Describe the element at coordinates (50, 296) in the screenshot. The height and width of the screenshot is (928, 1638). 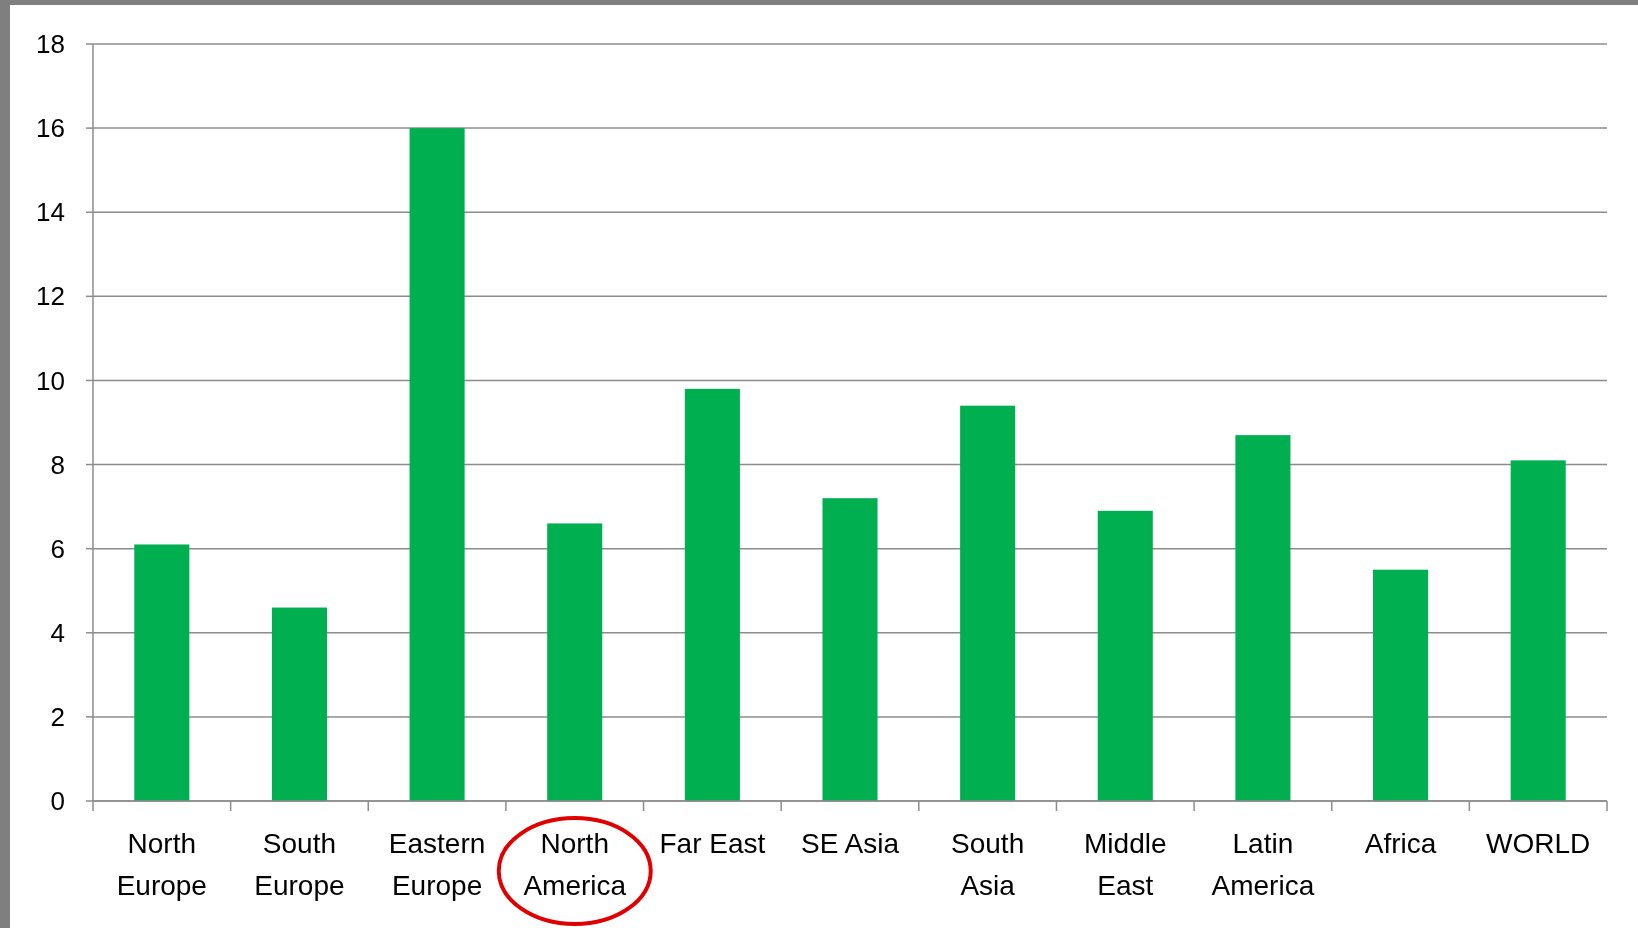
I see `y-tick-label: 12` at that location.